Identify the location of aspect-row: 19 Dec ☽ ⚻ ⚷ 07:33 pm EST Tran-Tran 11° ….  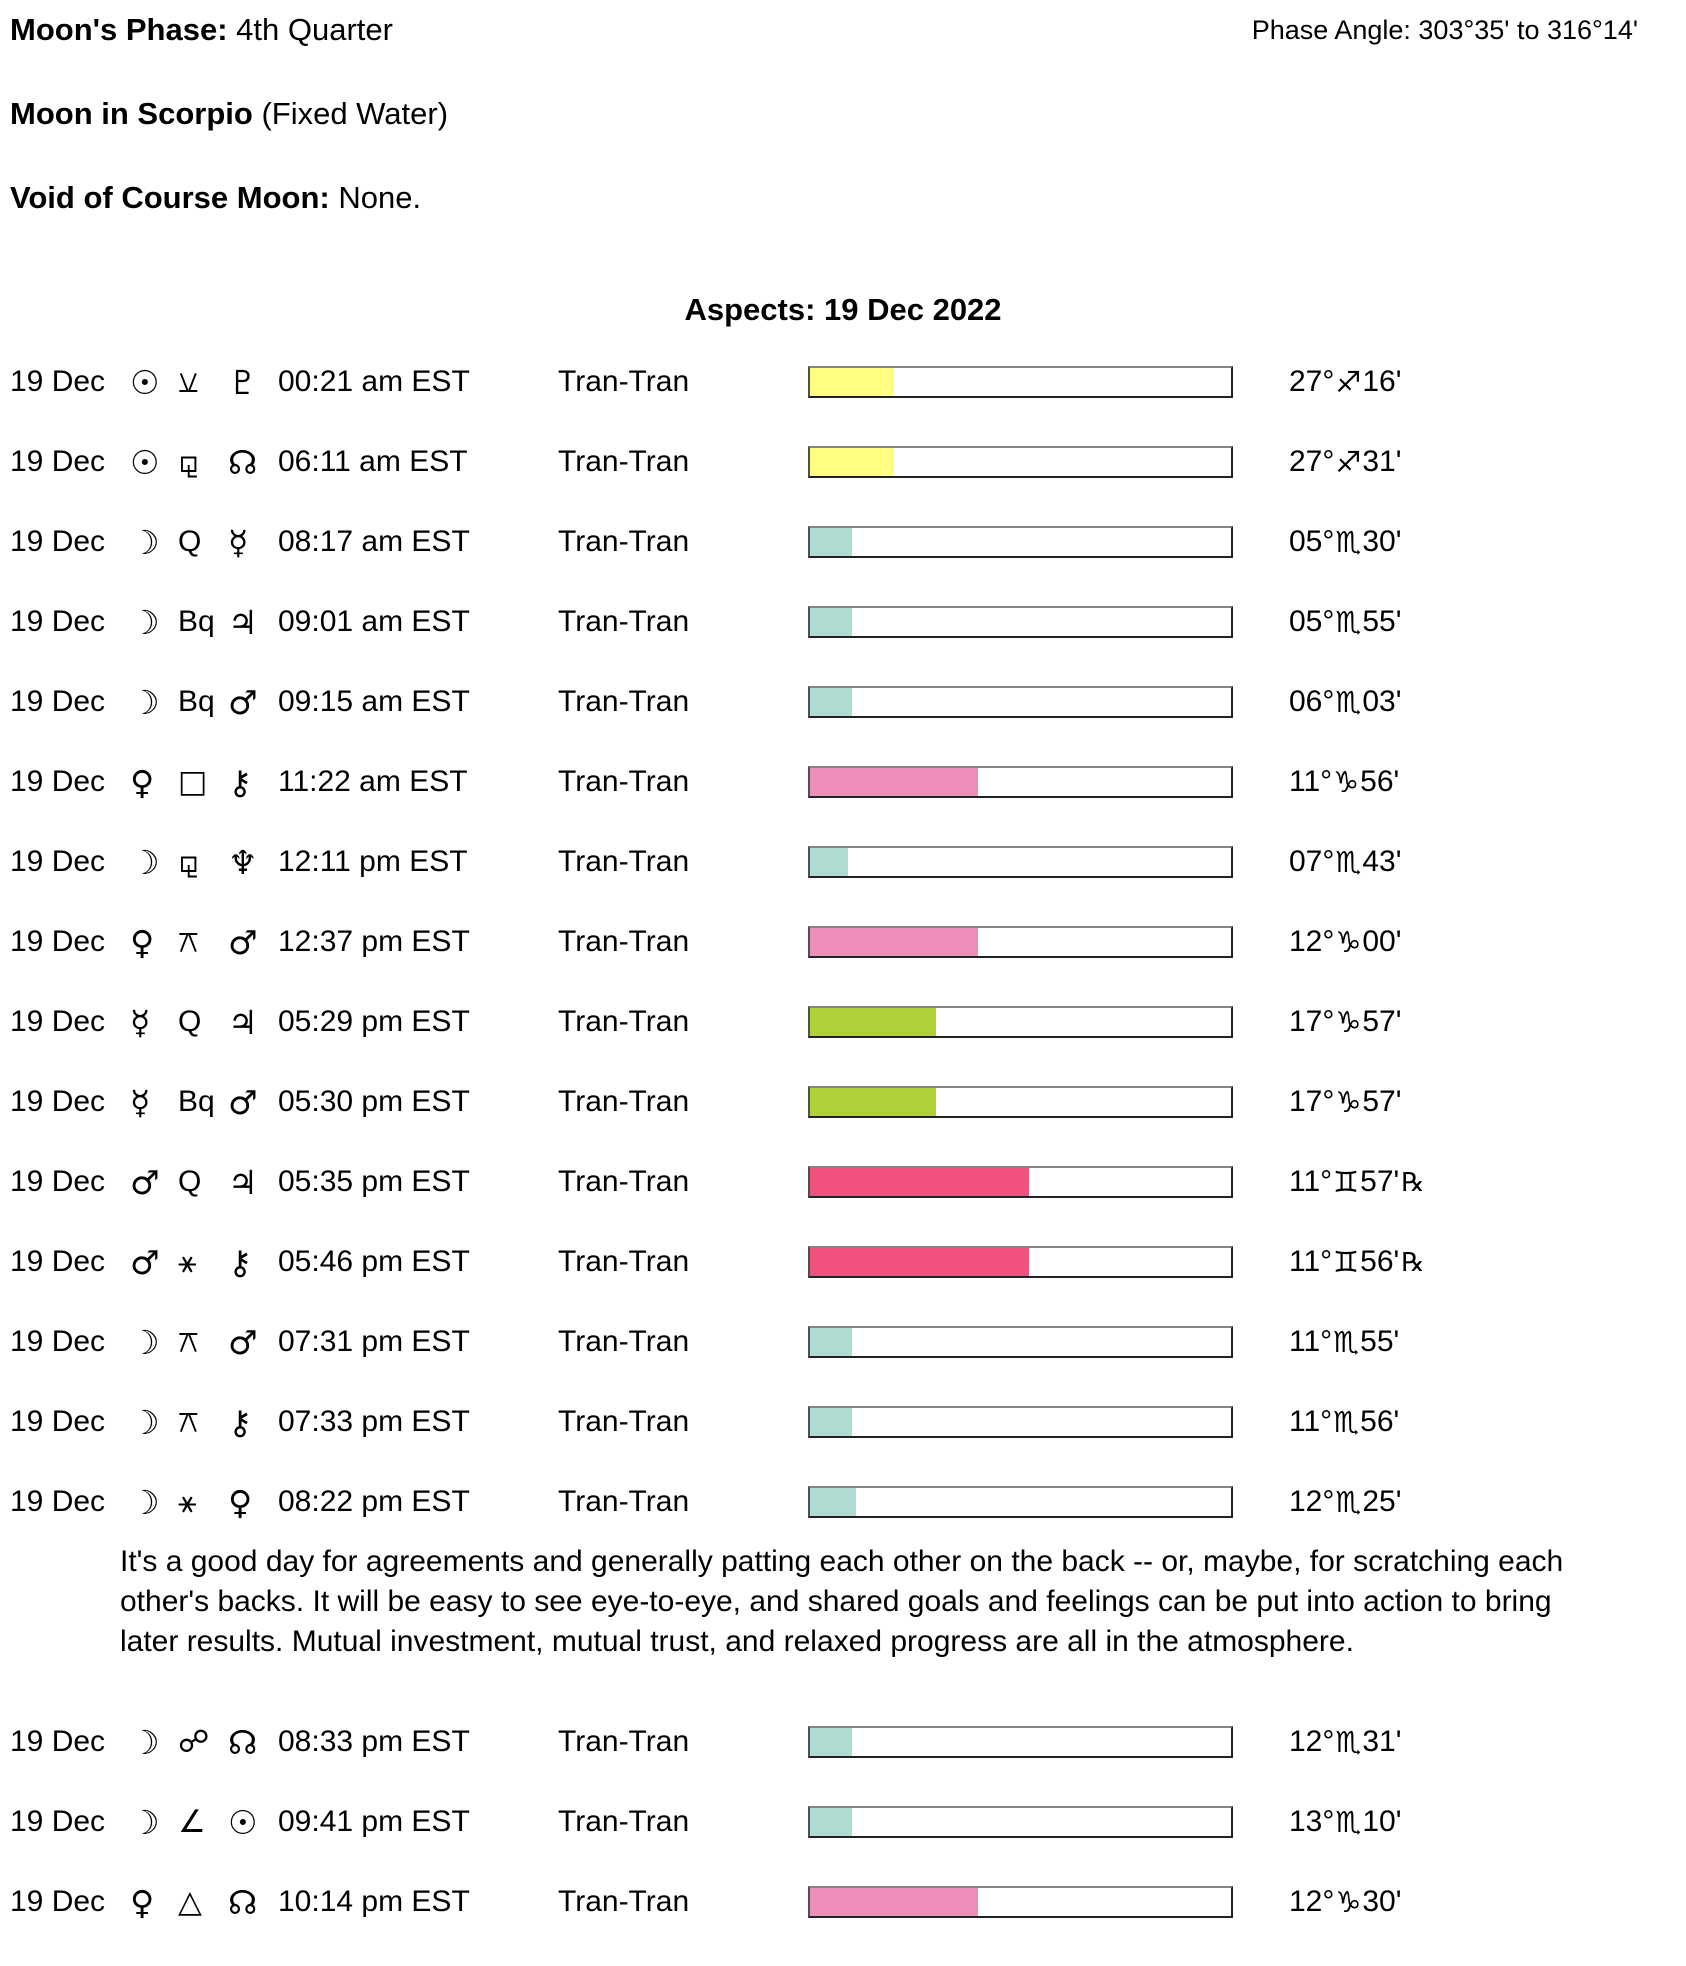
(843, 1422).